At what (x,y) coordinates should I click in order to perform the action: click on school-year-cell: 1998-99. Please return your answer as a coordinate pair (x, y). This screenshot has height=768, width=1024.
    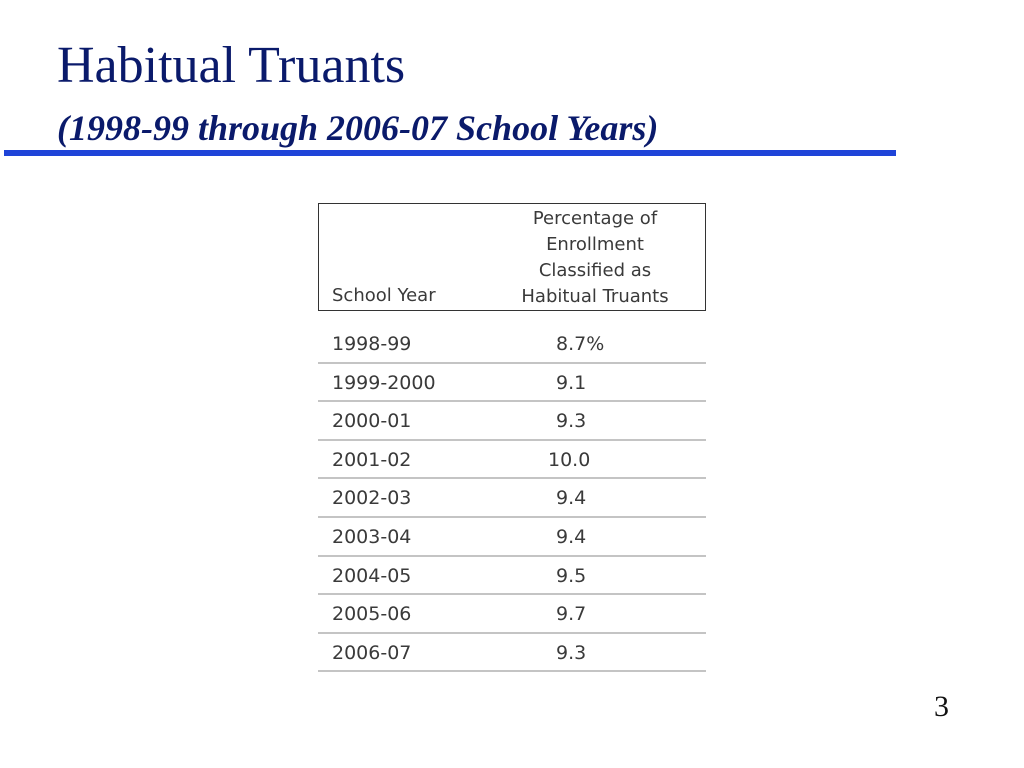
    Looking at the image, I should click on (372, 344).